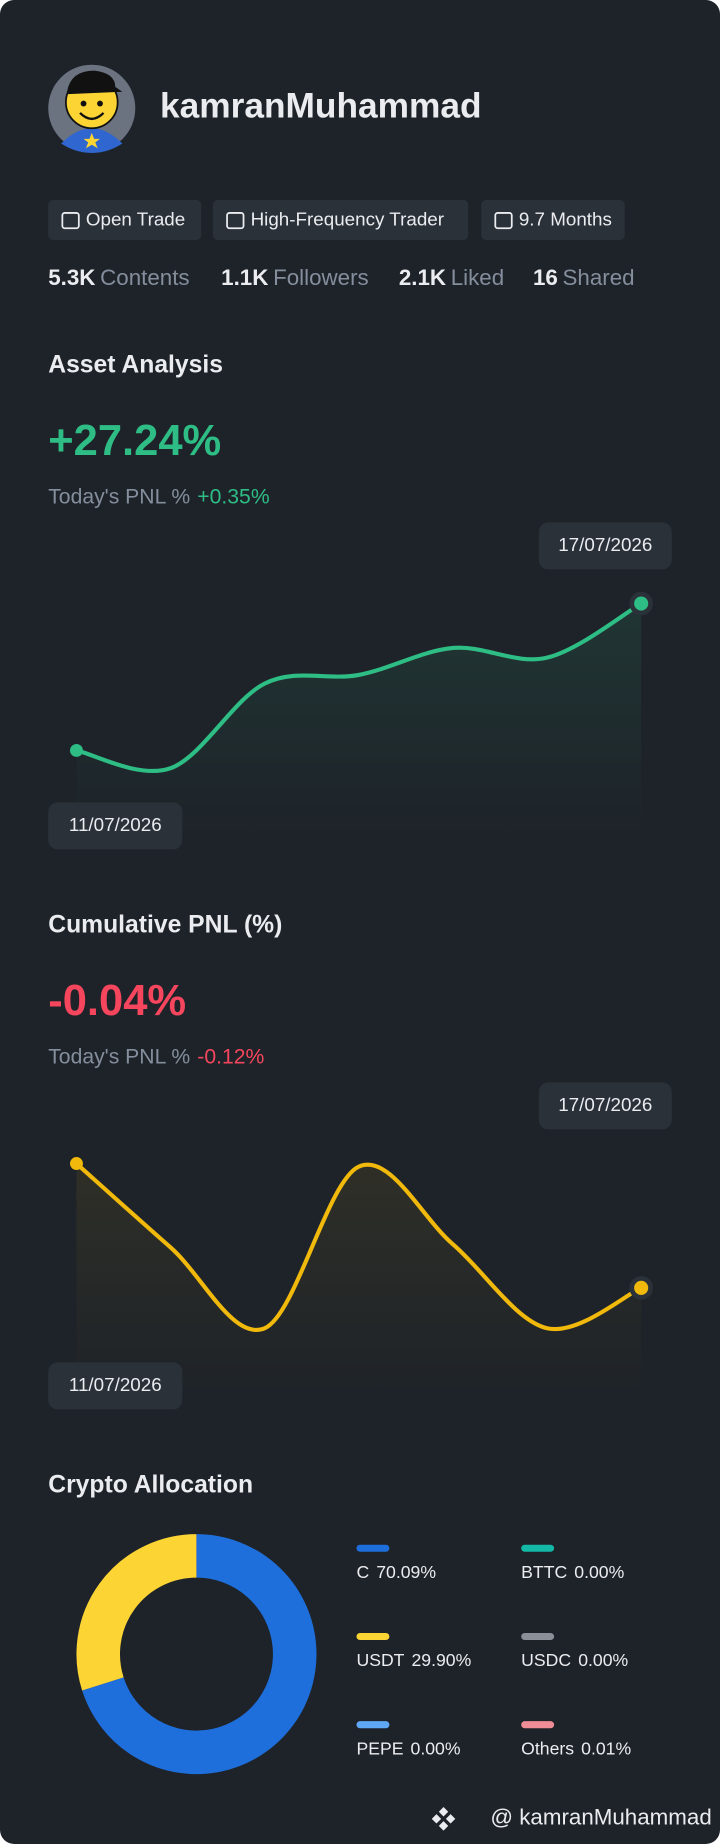 This screenshot has height=1844, width=720. I want to click on legend-value: 70.09%, so click(406, 1572).